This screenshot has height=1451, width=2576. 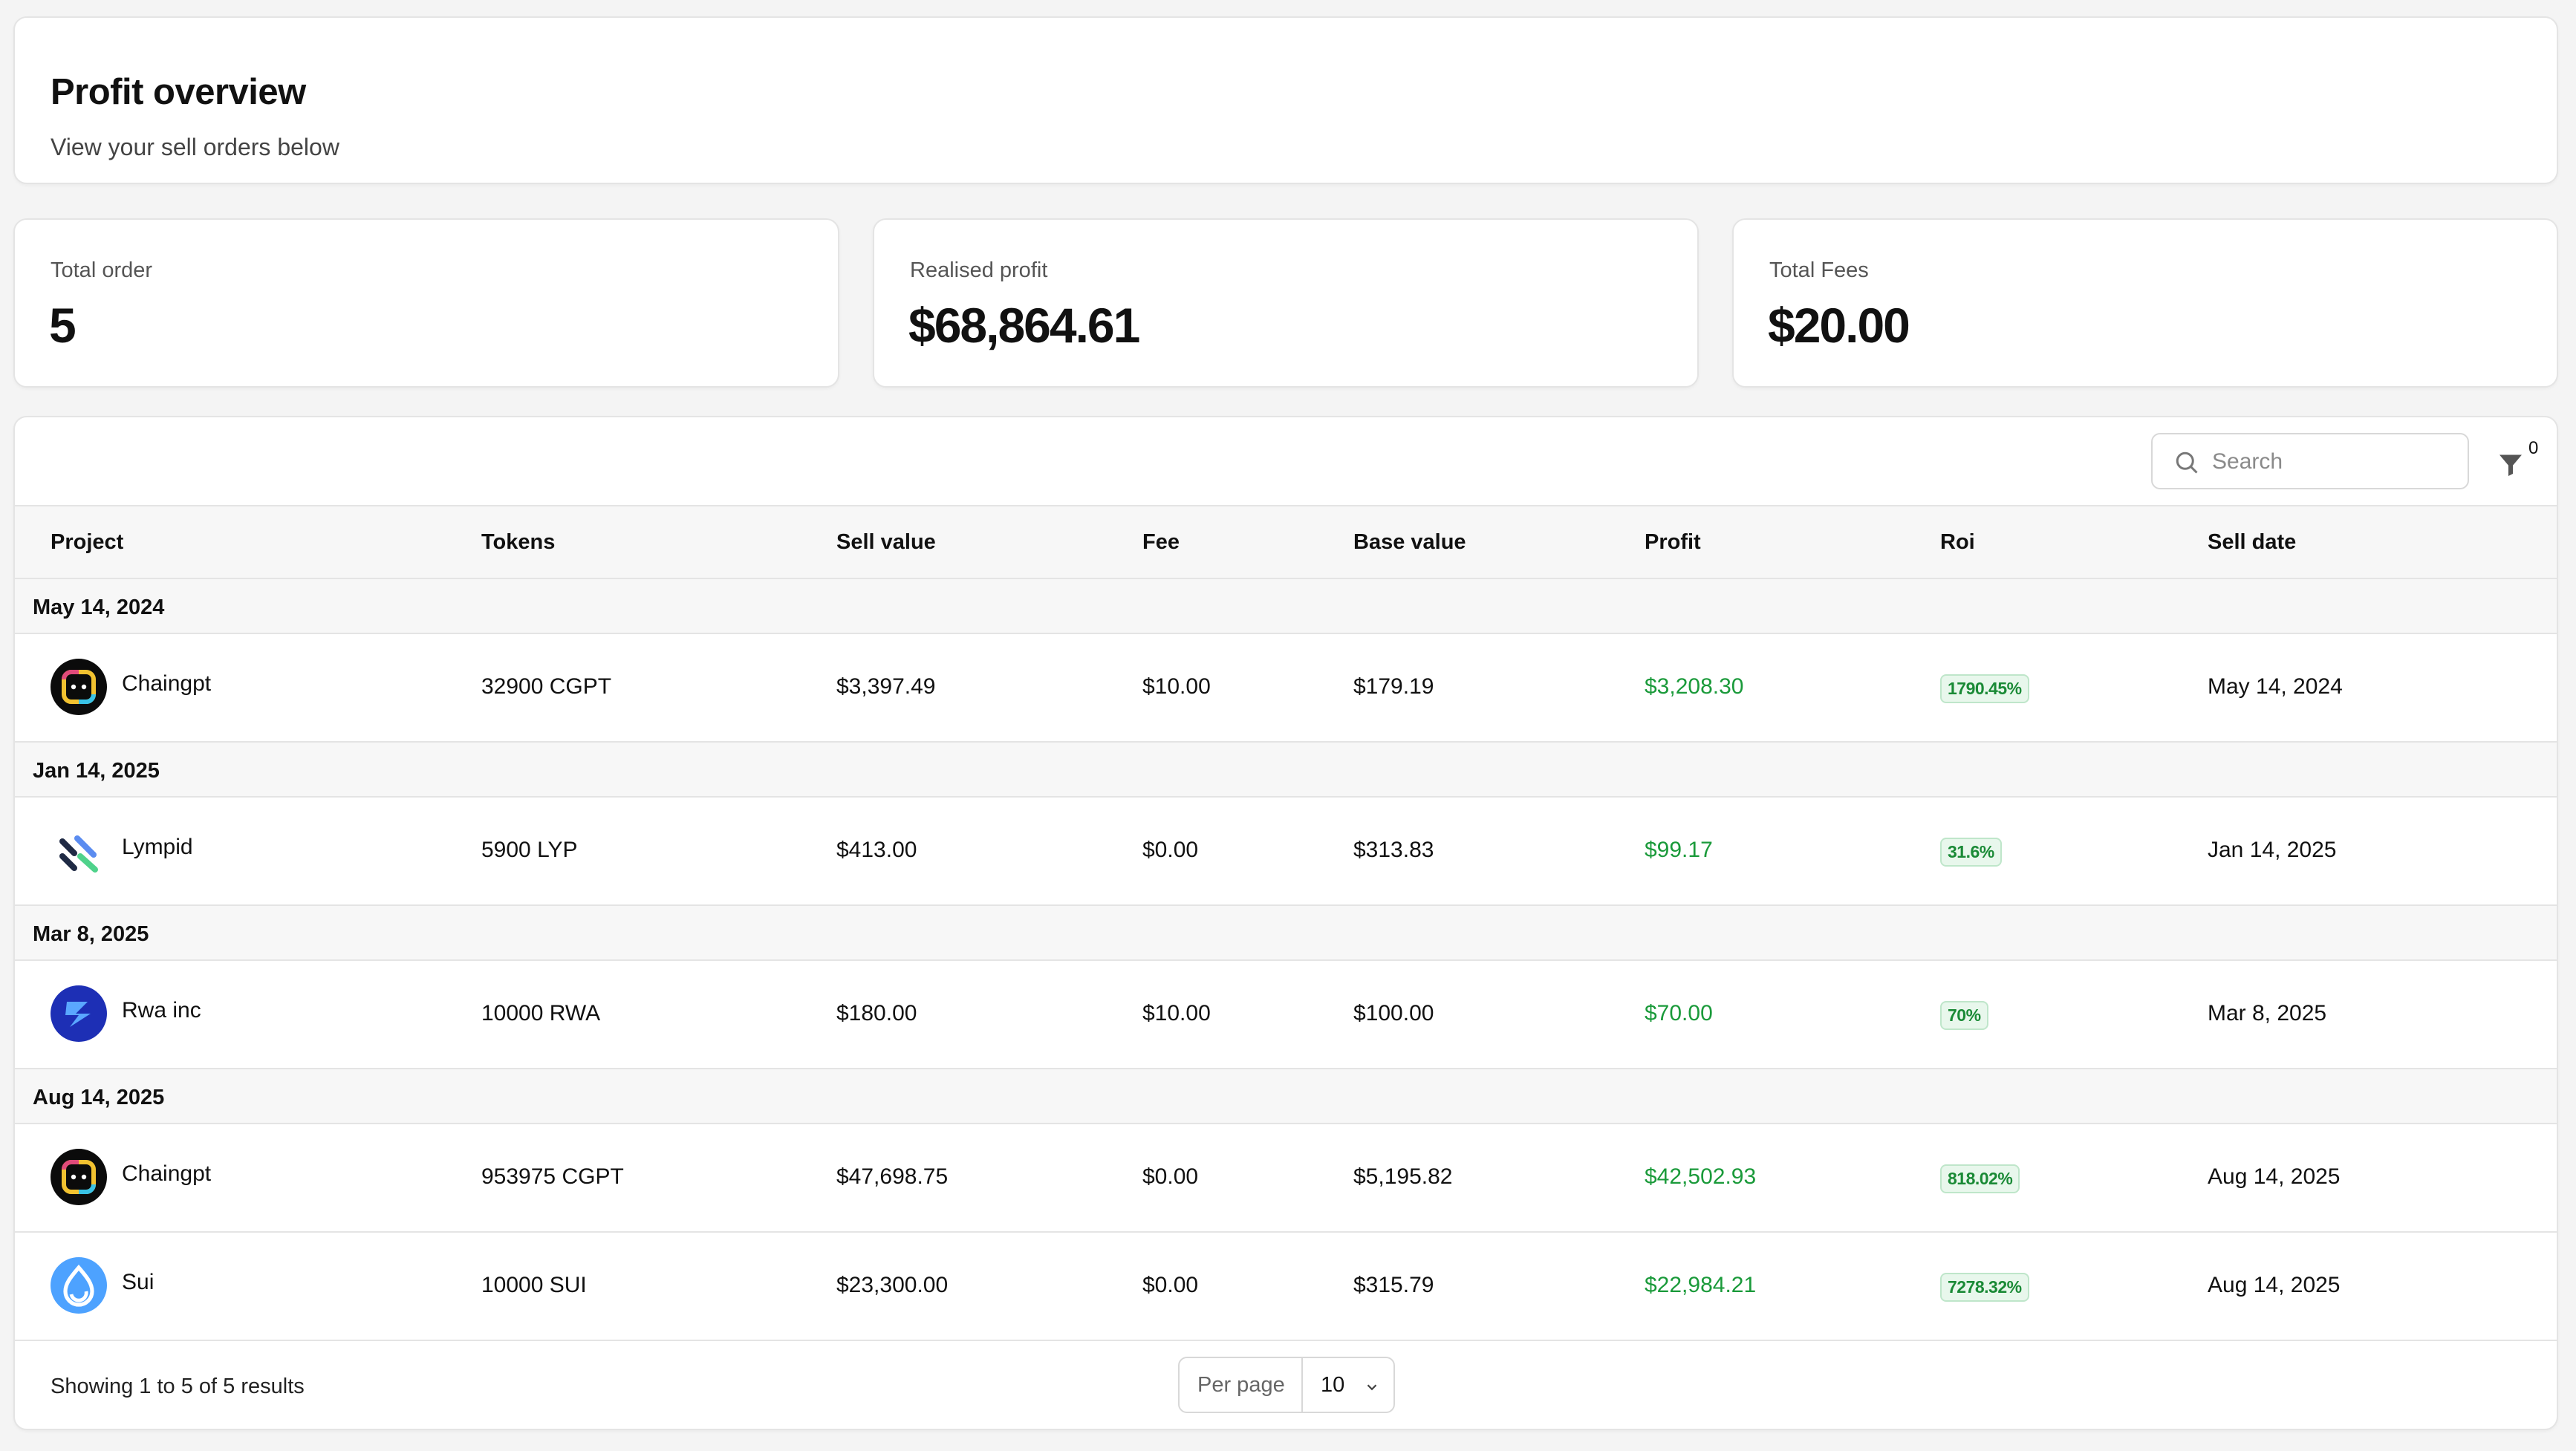 What do you see at coordinates (892, 1176) in the screenshot?
I see `sell-value-cell: $47,698.75` at bounding box center [892, 1176].